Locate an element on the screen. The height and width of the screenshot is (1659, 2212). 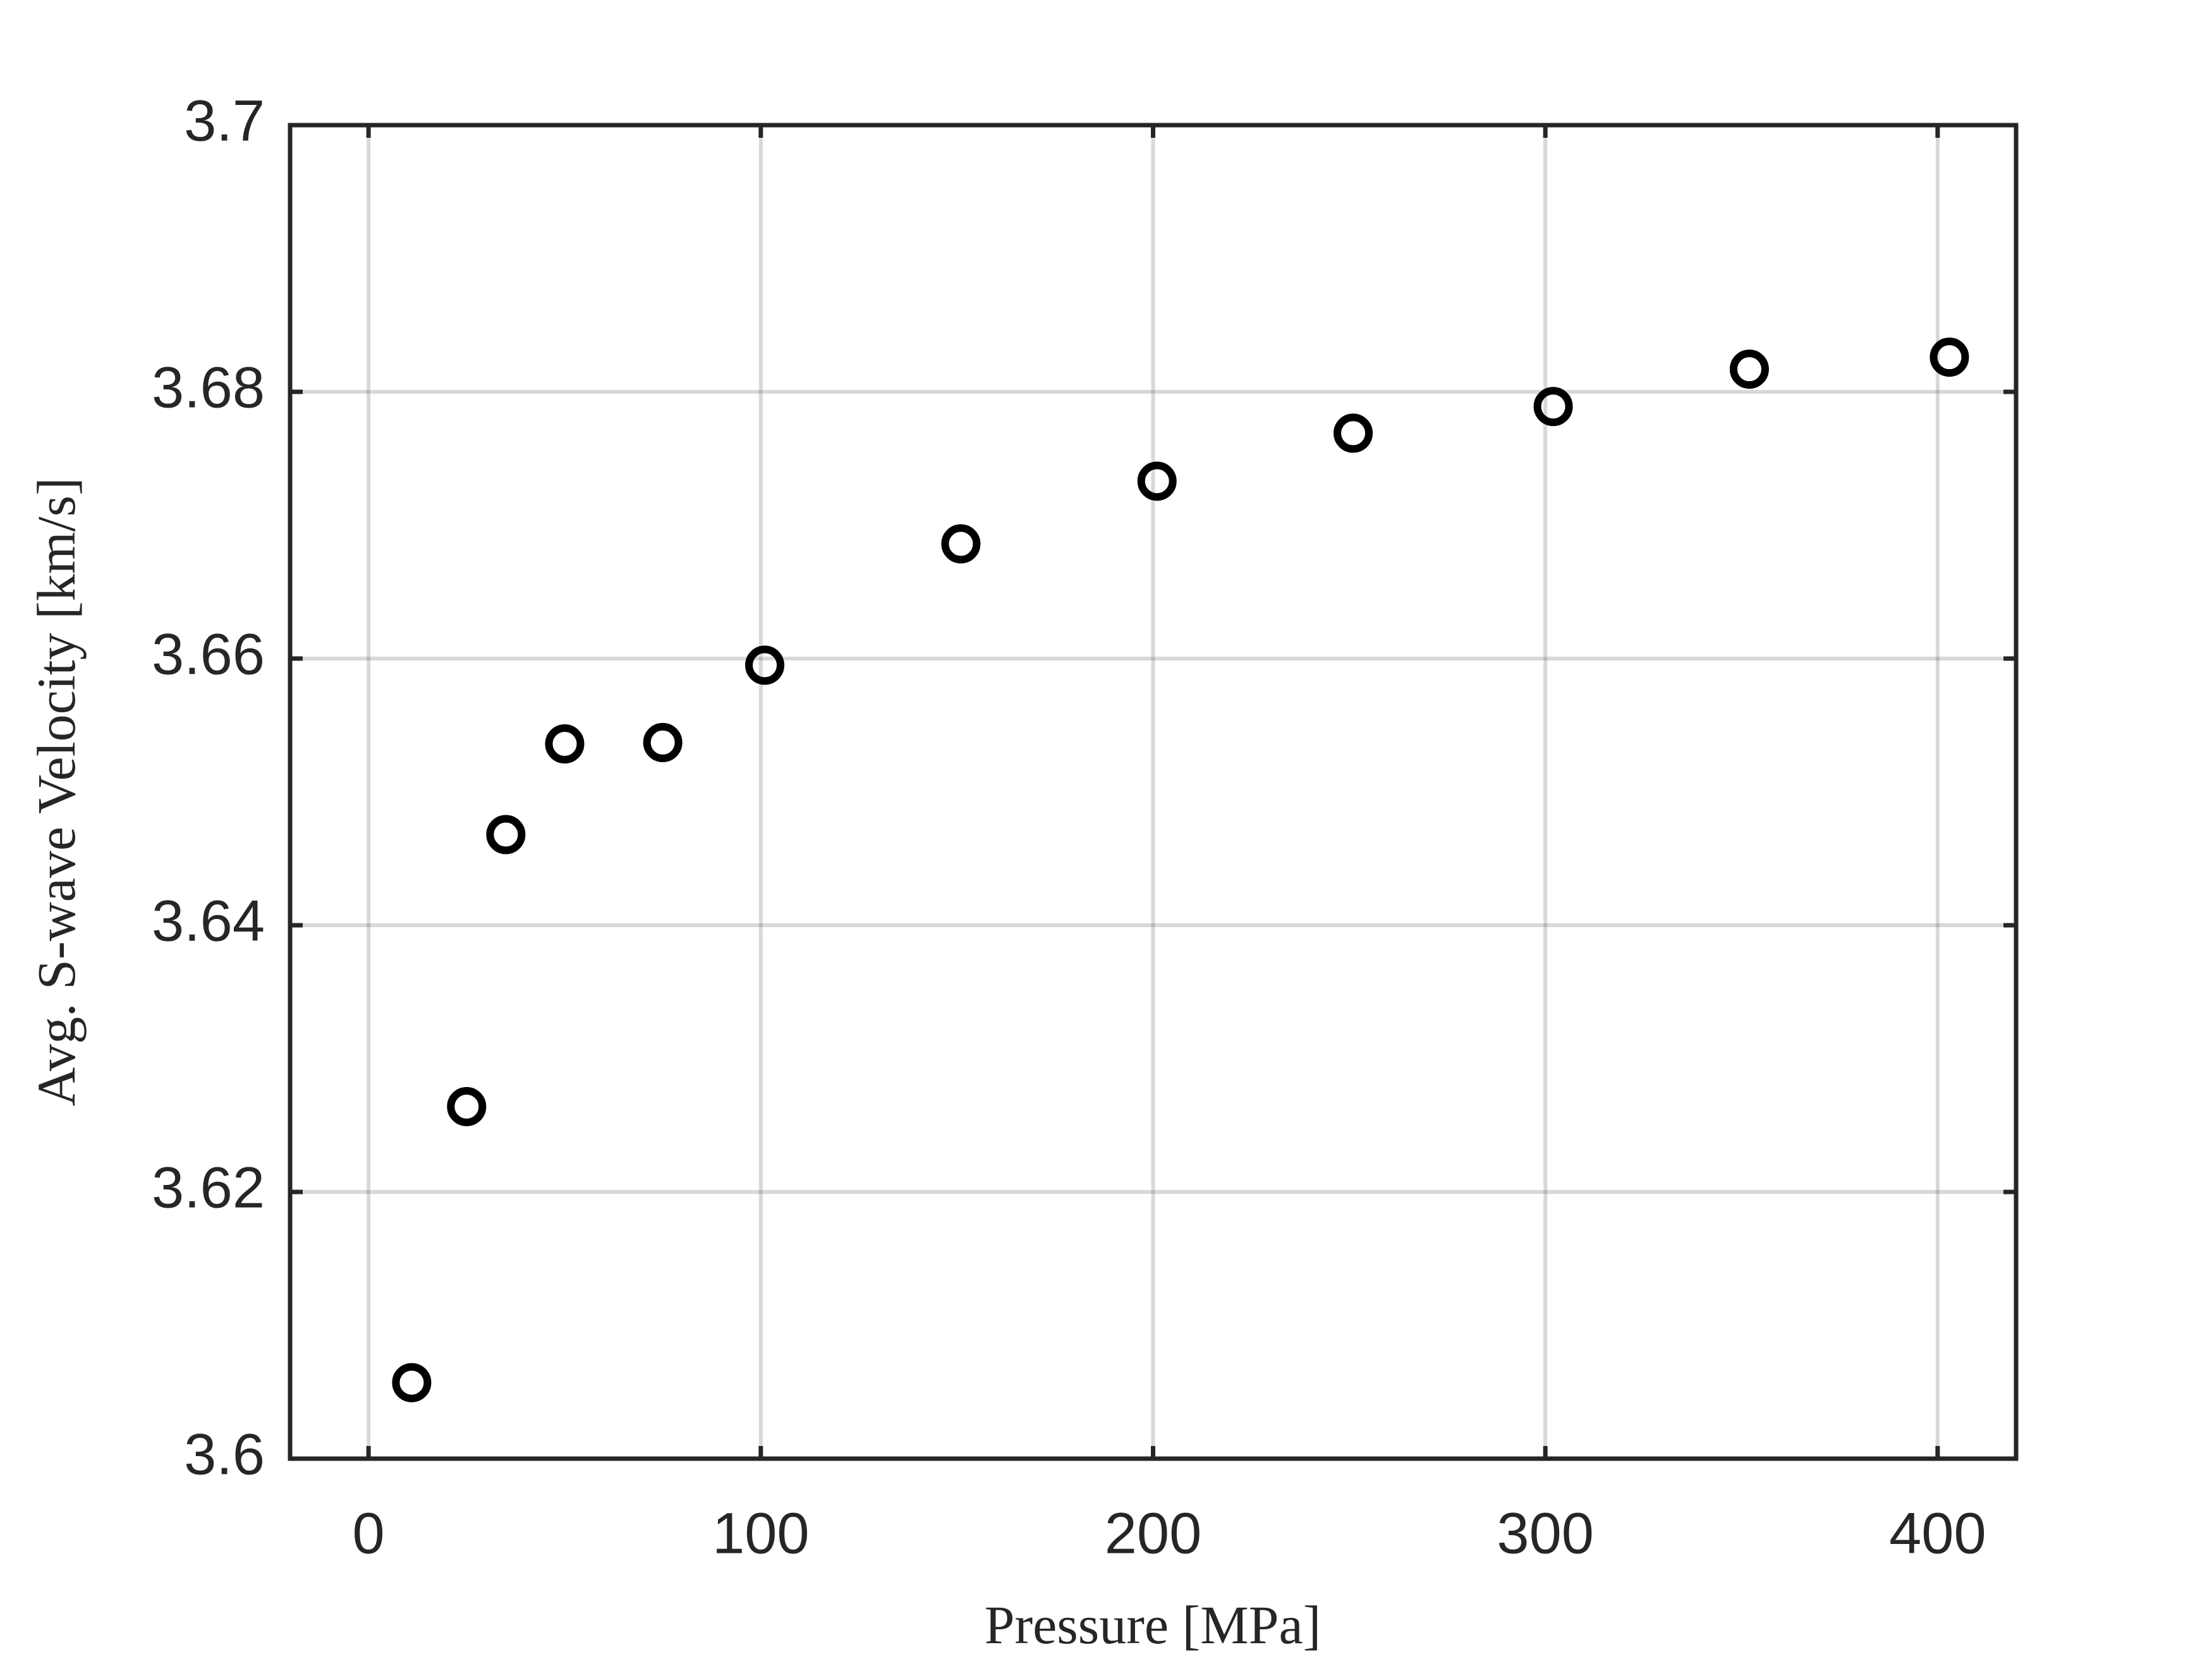
x-axis-label: Pressure [MPa] is located at coordinates (1153, 1625).